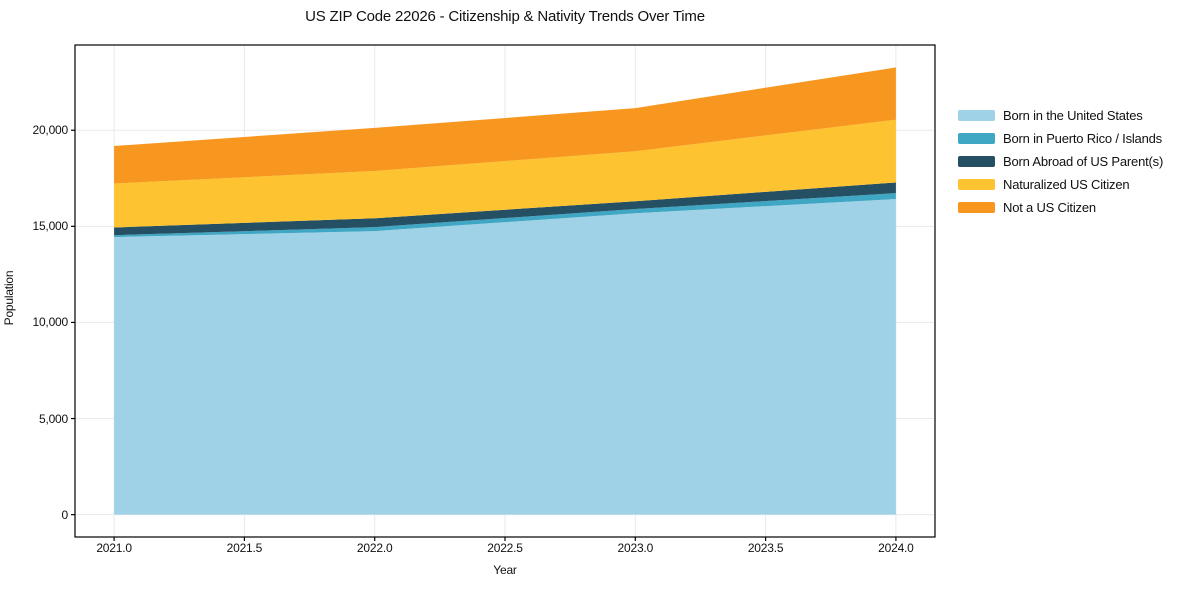 Image resolution: width=1189 pixels, height=590 pixels. What do you see at coordinates (1049, 207) in the screenshot?
I see `legend-label: Not a US Citizen` at bounding box center [1049, 207].